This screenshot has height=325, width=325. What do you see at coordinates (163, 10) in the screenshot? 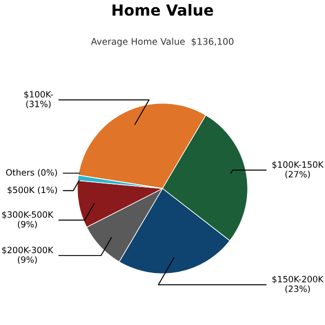
I see `chart-title: Home Value` at bounding box center [163, 10].